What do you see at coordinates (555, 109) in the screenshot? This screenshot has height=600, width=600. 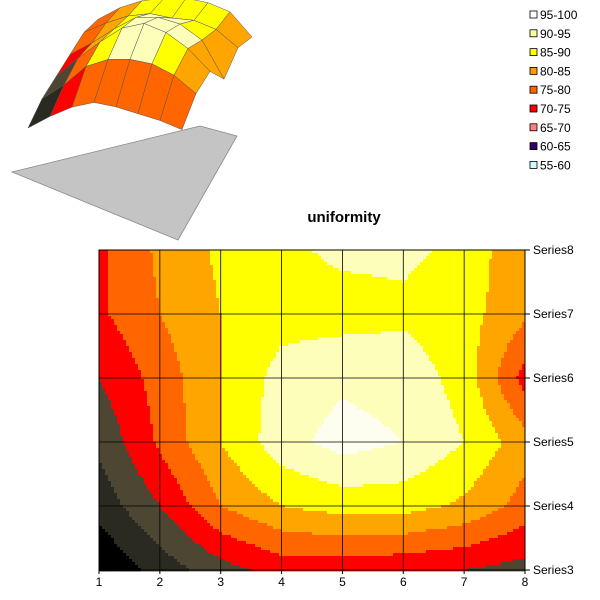 I see `legend-label: 70-75` at bounding box center [555, 109].